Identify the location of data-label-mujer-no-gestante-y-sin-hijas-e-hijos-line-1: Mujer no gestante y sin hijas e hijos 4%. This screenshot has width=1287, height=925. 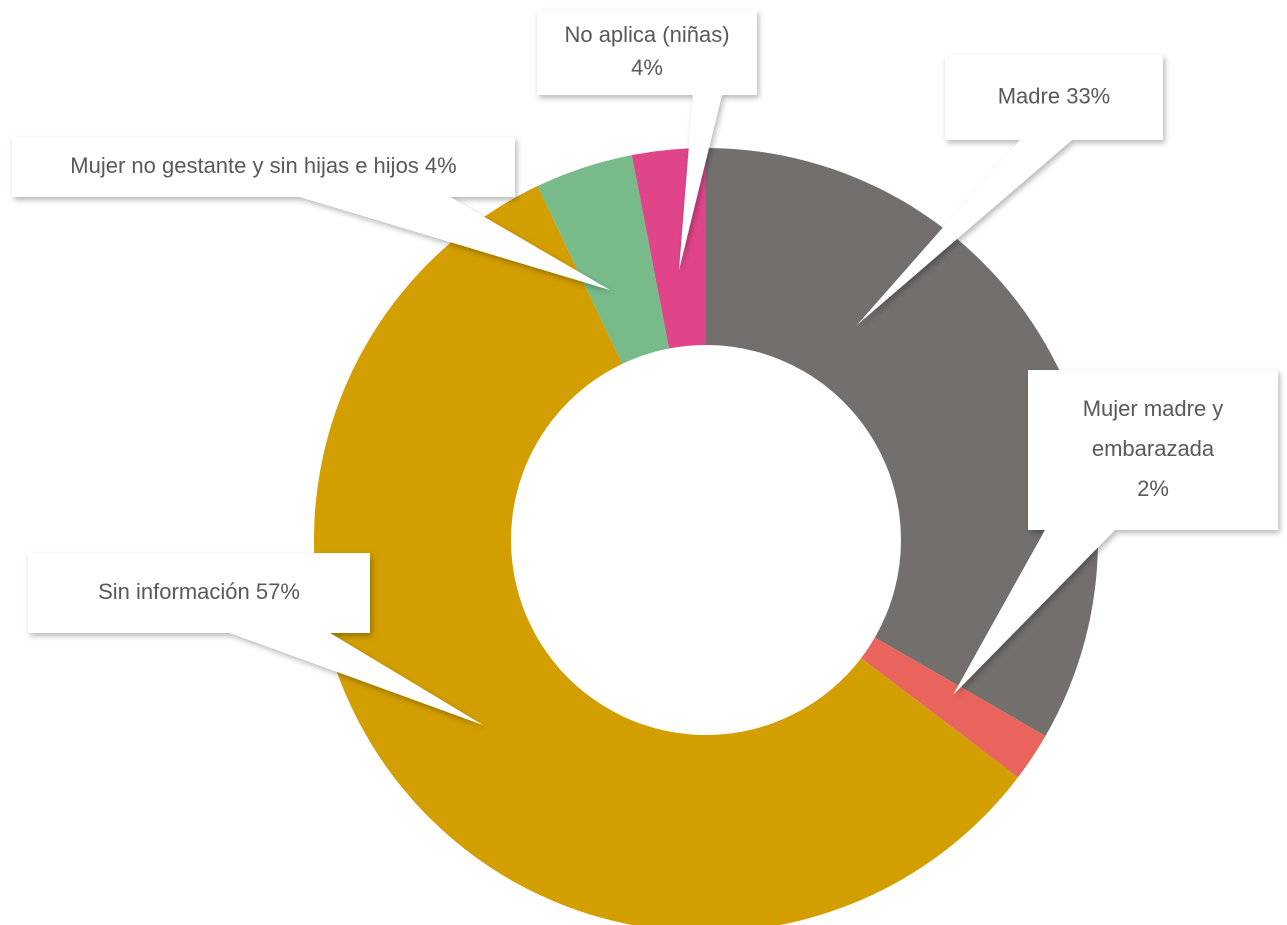
(263, 165).